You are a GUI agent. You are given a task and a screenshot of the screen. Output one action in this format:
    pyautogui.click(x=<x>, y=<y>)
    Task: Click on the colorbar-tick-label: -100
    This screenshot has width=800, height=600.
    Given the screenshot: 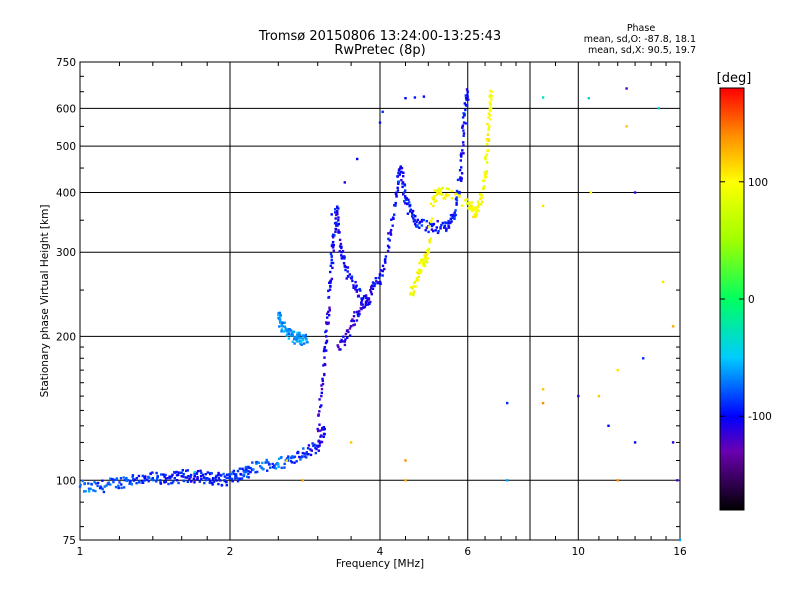 What is the action you would take?
    pyautogui.click(x=760, y=417)
    